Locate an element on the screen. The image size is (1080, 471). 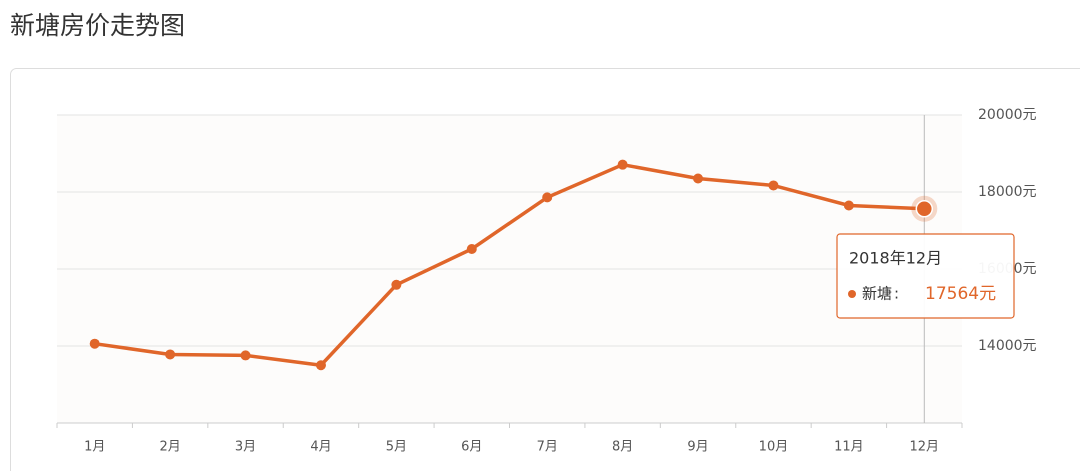
tooltip-dot is located at coordinates (852, 294).